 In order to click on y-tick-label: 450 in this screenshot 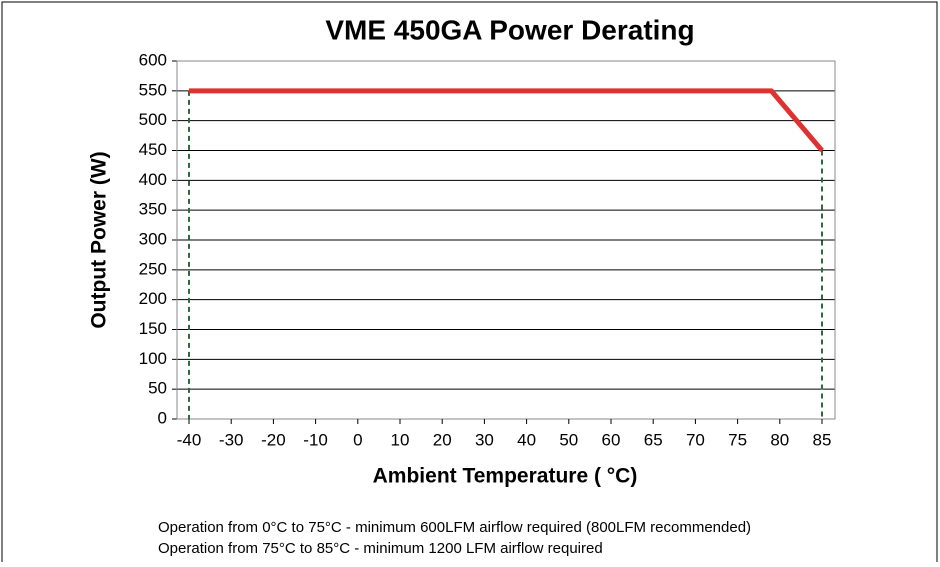, I will do `click(153, 149)`.